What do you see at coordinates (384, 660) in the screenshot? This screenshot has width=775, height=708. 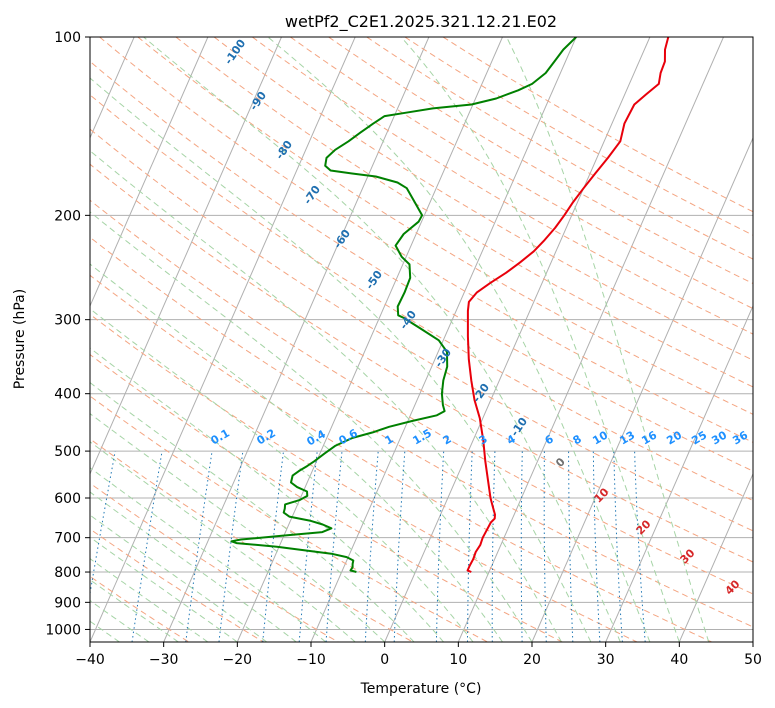 I see `x-tick-label: 0` at bounding box center [384, 660].